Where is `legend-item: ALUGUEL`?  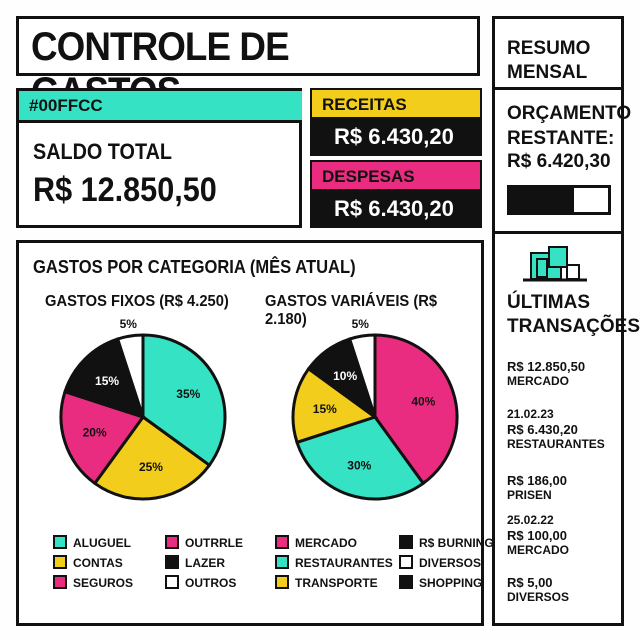 legend-item: ALUGUEL is located at coordinates (92, 542).